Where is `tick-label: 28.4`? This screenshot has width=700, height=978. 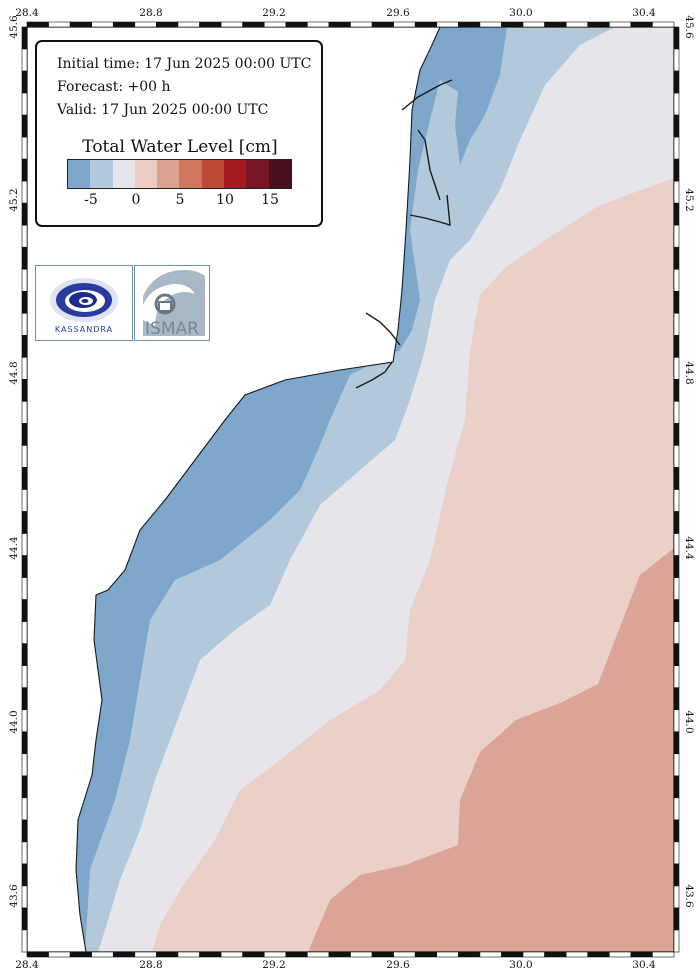
tick-label: 28.4 is located at coordinates (27, 13).